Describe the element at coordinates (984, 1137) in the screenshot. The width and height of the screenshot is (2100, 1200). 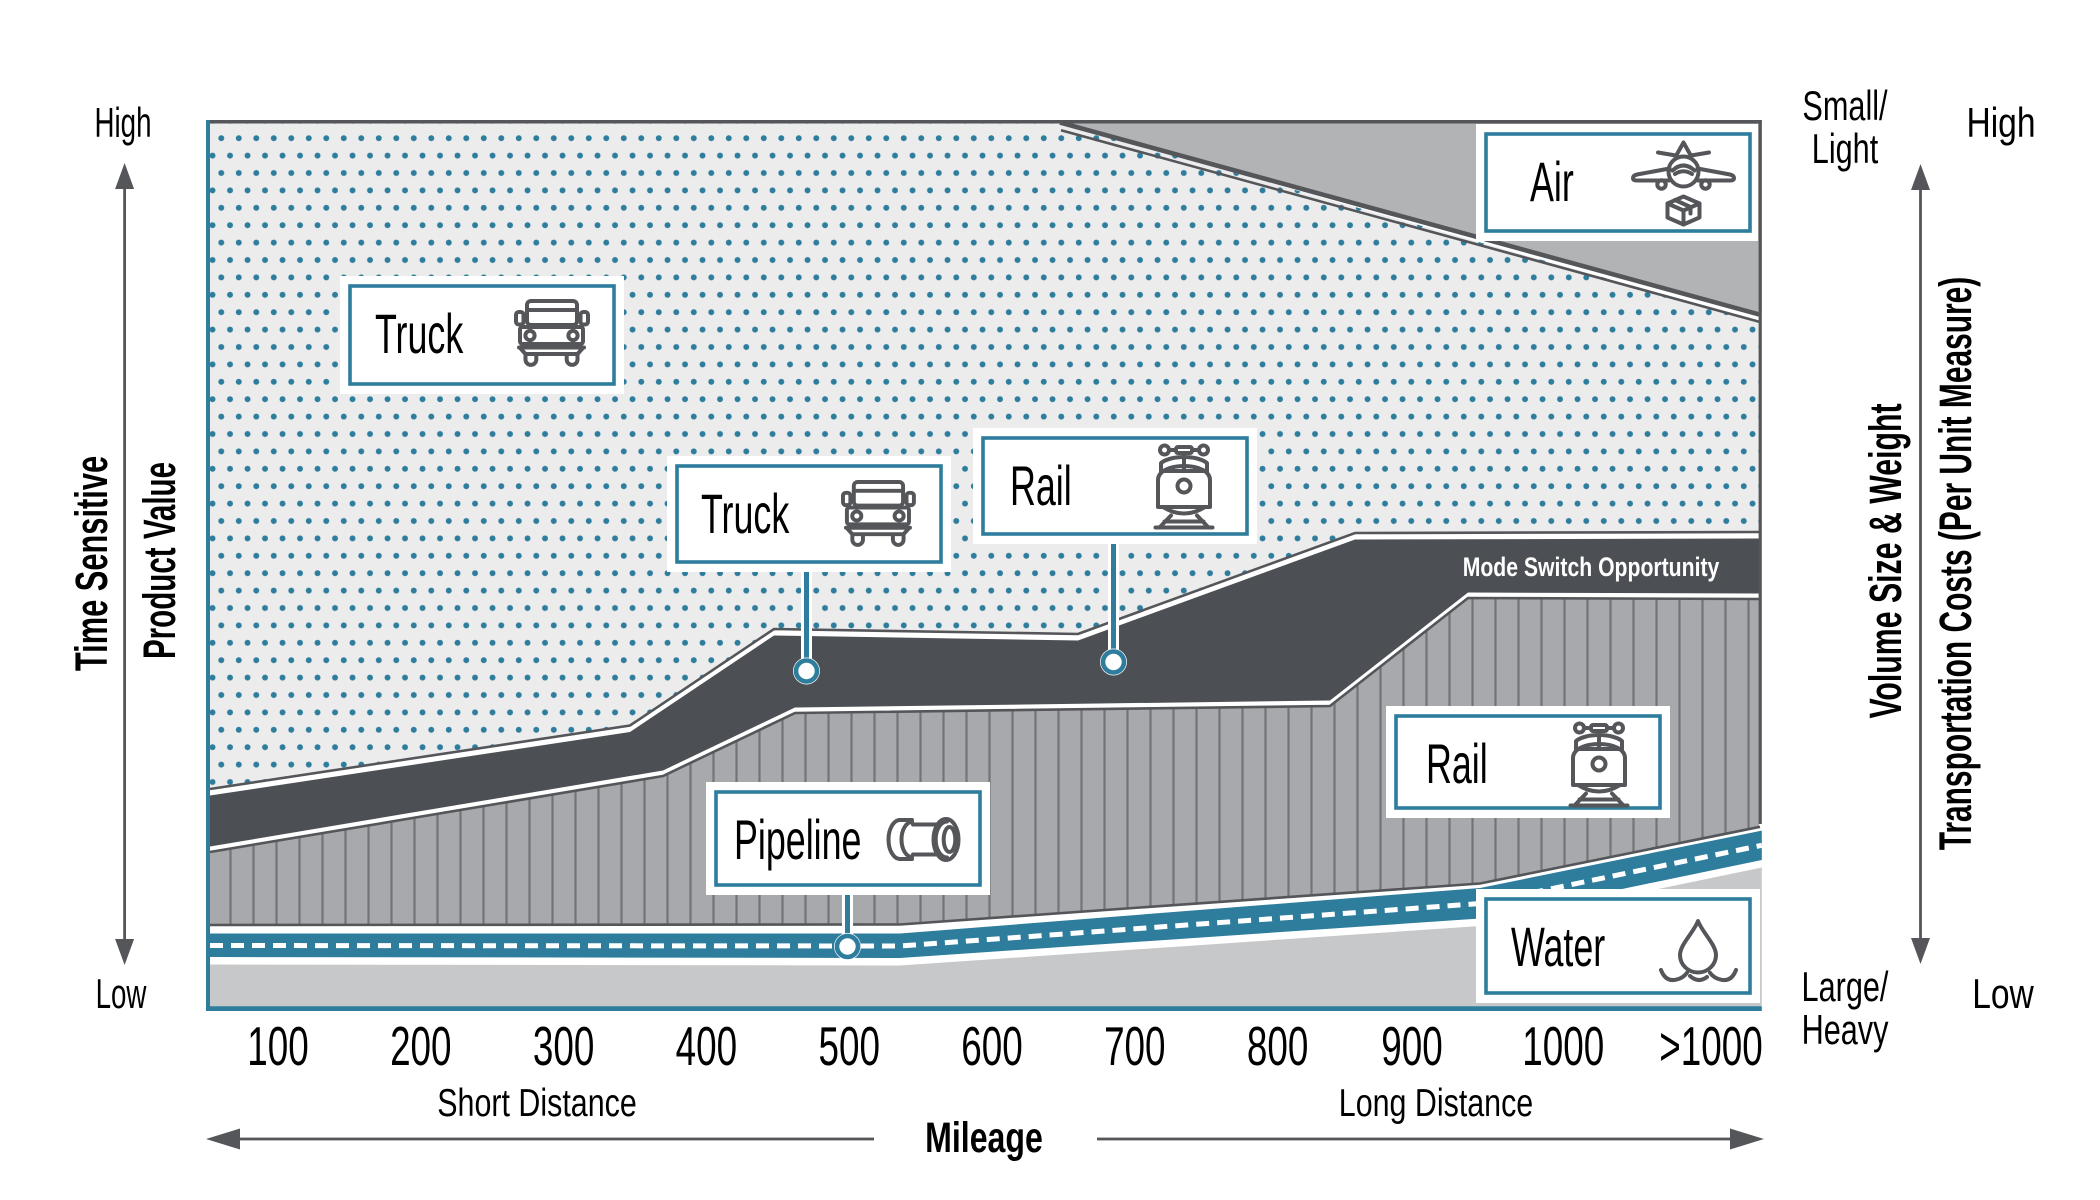
I see `svg-text: Mileage` at that location.